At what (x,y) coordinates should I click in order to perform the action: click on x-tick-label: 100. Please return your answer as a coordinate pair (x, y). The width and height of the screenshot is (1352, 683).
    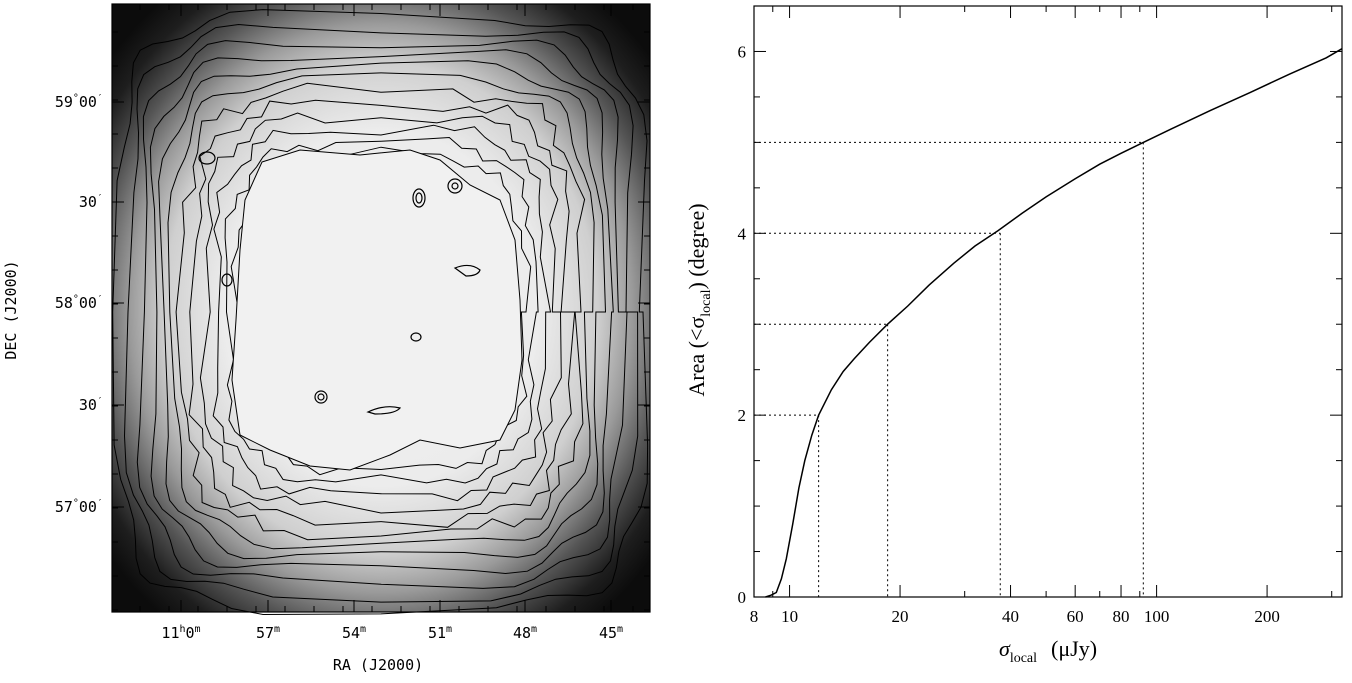
    Looking at the image, I should click on (1157, 616).